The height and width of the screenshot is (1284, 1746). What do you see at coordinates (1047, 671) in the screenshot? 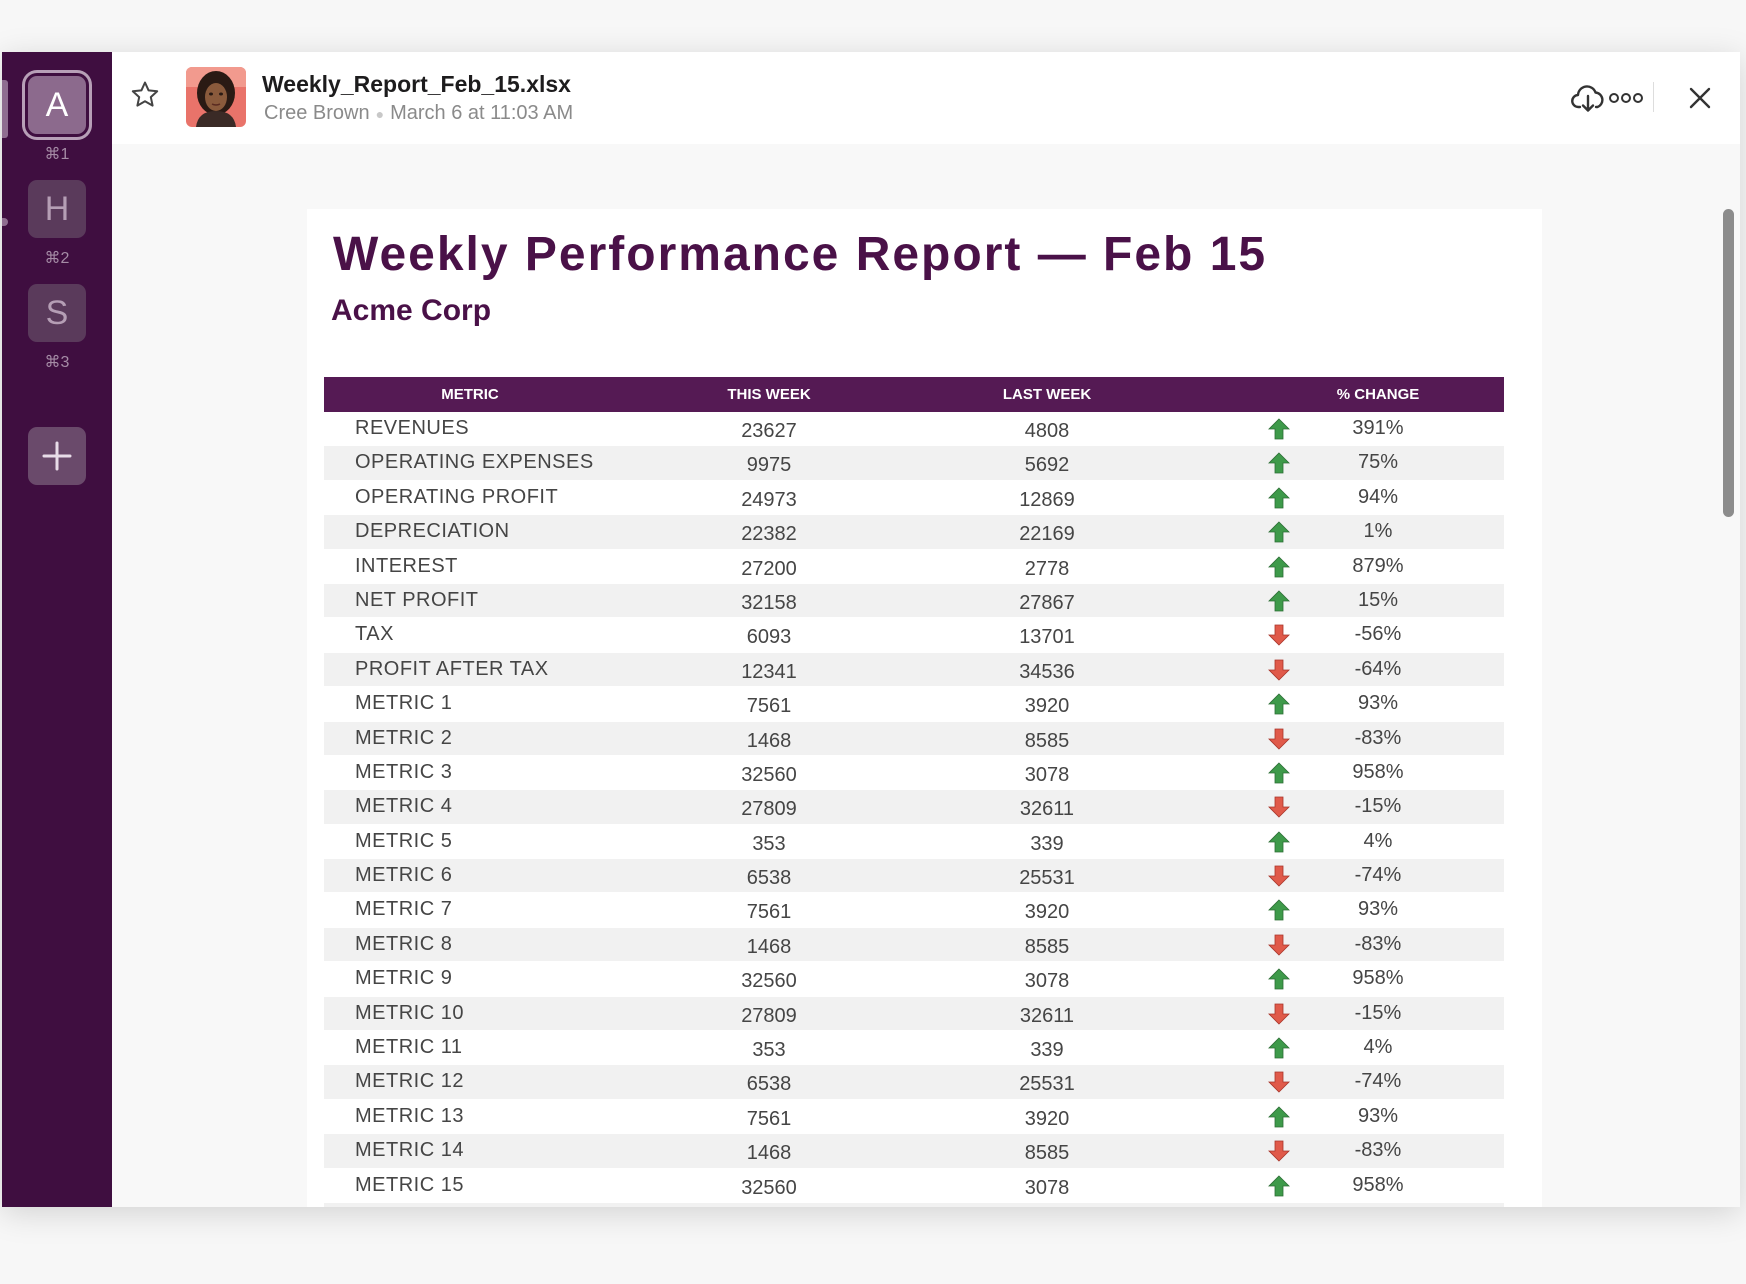
I see `cell-last-week: 34536` at bounding box center [1047, 671].